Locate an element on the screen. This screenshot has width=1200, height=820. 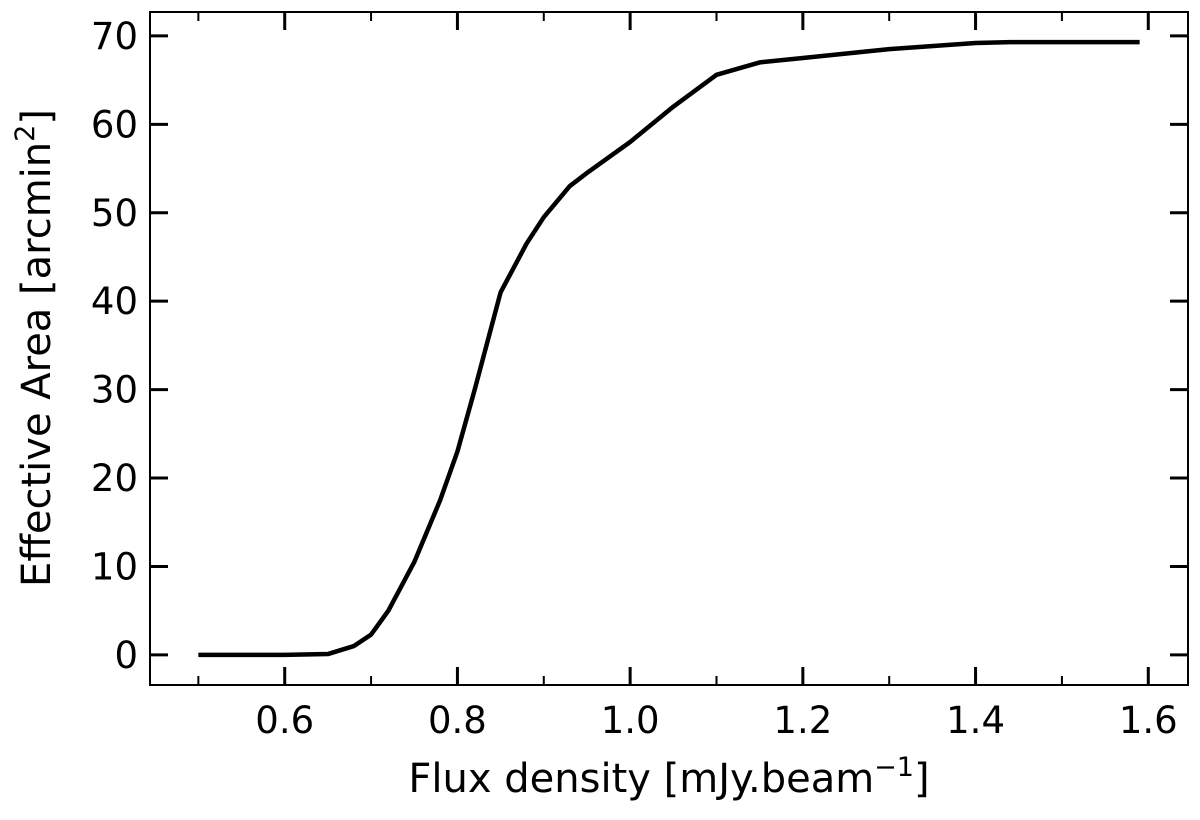
x-axis-label: Flux density [mJy.beam−1] is located at coordinates (668, 777).